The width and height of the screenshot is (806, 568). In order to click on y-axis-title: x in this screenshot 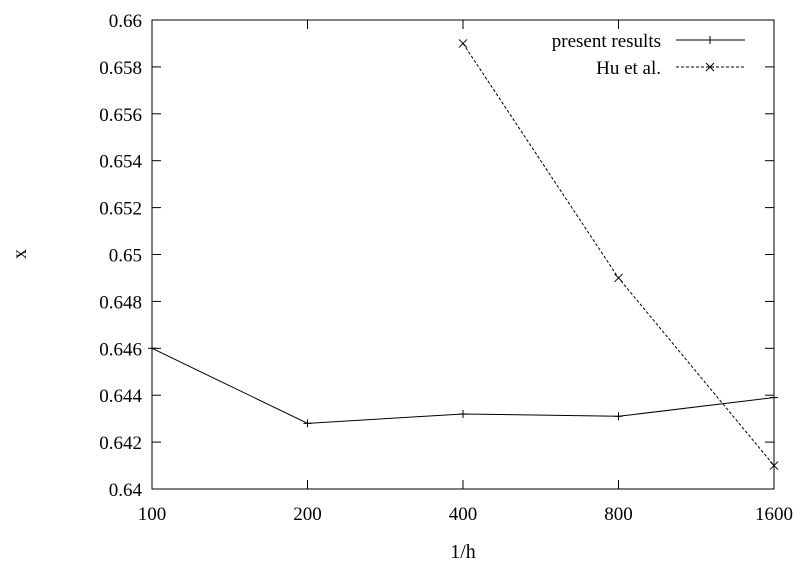, I will do `click(20, 254)`.